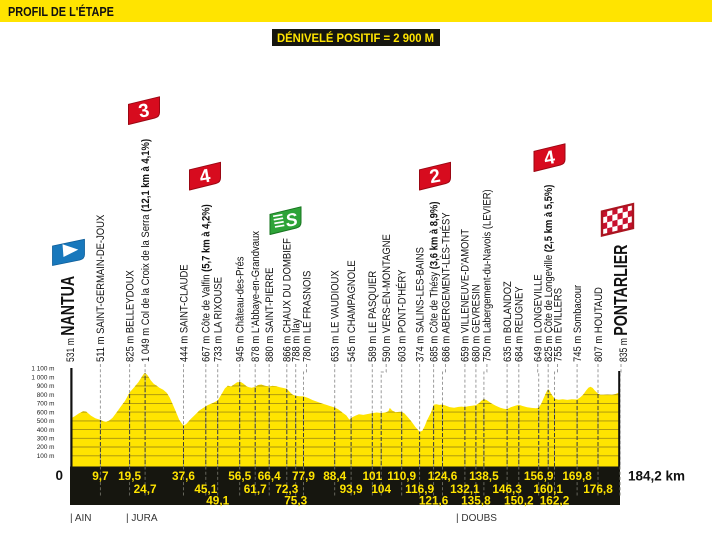 The width and height of the screenshot is (712, 538). What do you see at coordinates (67, 319) in the screenshot?
I see `svg-text: 531 m NANTUA` at bounding box center [67, 319].